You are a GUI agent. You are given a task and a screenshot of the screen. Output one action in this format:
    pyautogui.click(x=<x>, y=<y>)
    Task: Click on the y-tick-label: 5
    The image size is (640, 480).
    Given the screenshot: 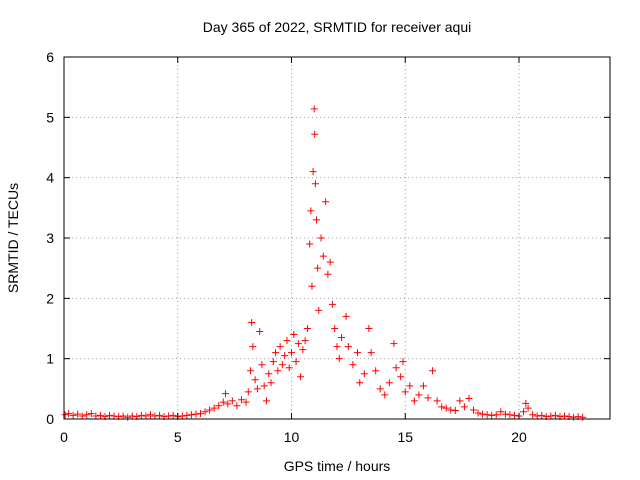 What is the action you would take?
    pyautogui.click(x=50, y=117)
    